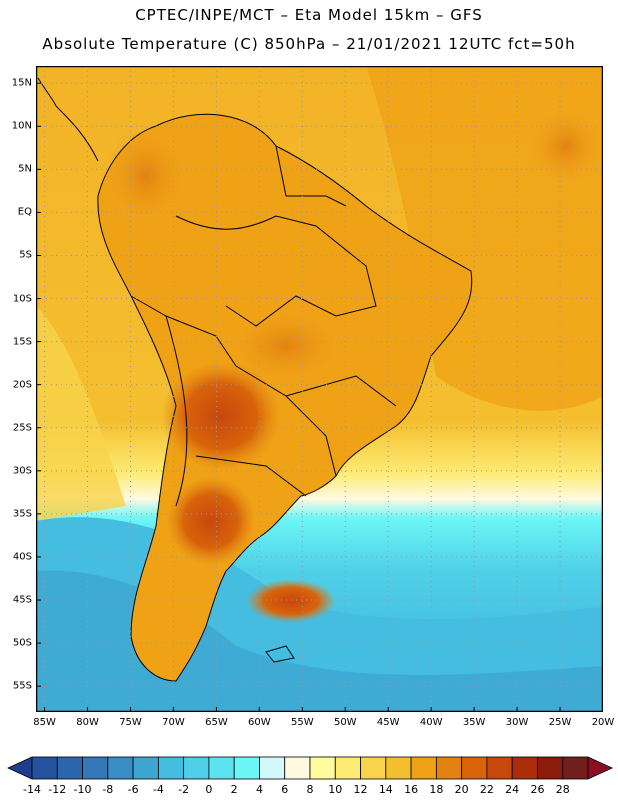 The width and height of the screenshot is (618, 800). Describe the element at coordinates (133, 789) in the screenshot. I see `colorbar-label: -6` at that location.